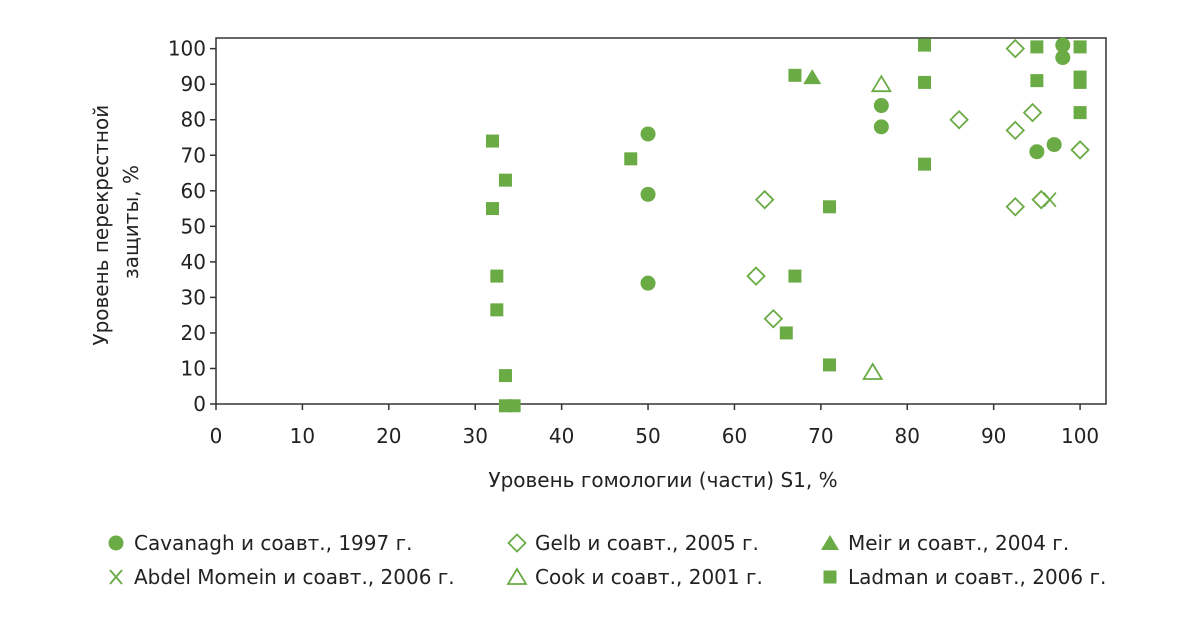 The width and height of the screenshot is (1200, 621). What do you see at coordinates (302, 436) in the screenshot?
I see `x-tick-label: 10` at bounding box center [302, 436].